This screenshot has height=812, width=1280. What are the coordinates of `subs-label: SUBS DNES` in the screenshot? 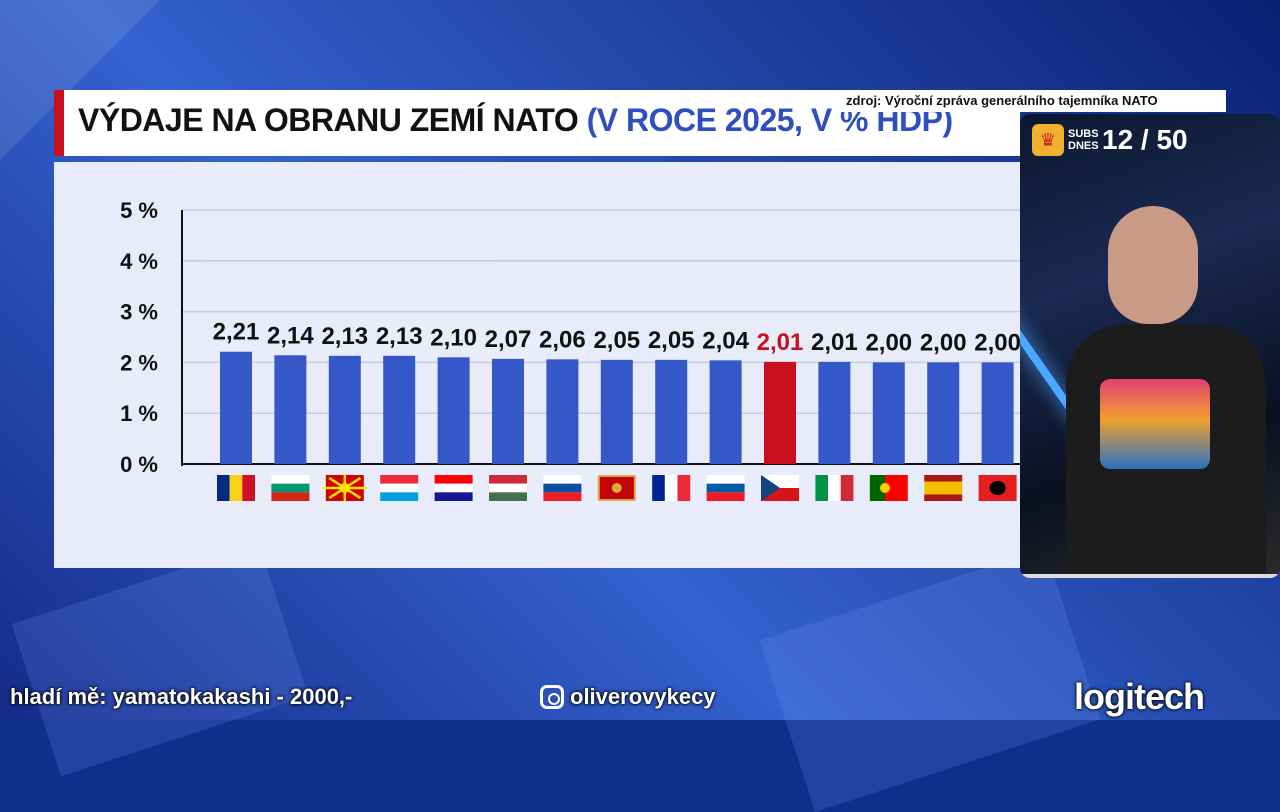 It's located at (1083, 140).